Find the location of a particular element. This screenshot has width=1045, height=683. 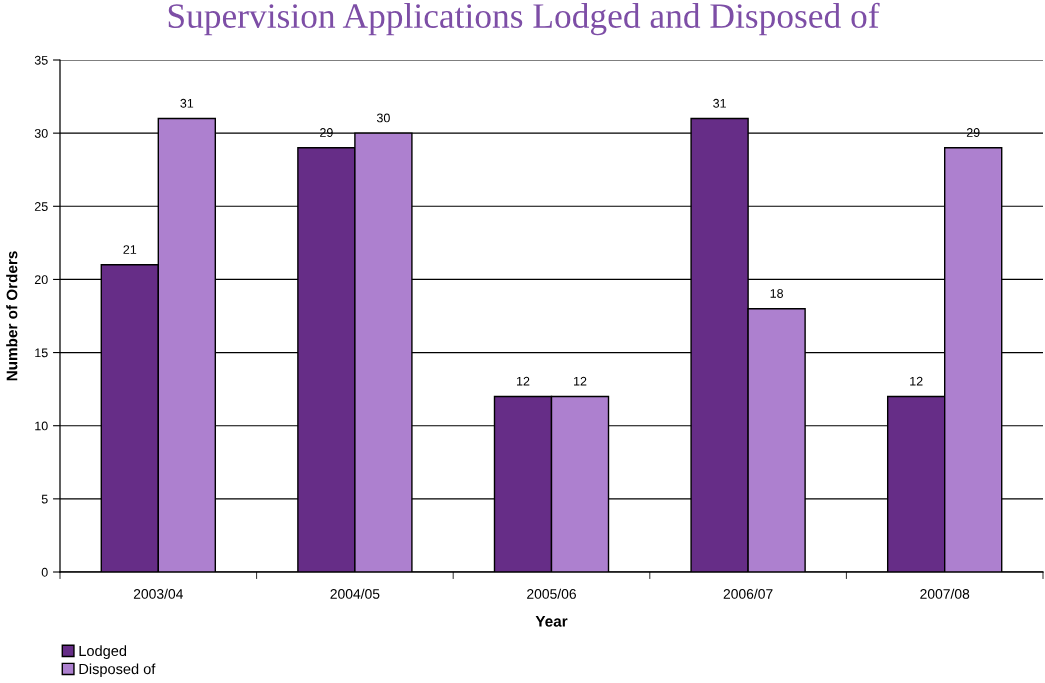

y-tick-label: 10 is located at coordinates (41, 426).